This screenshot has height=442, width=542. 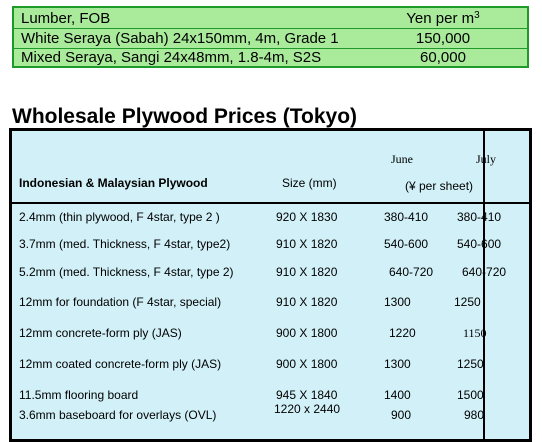 I want to click on july-column-header: July, so click(x=486, y=159).